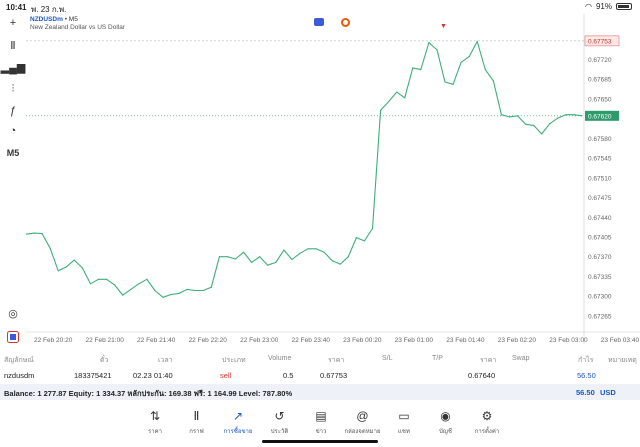  What do you see at coordinates (238, 432) in the screenshot?
I see `nav-label: การซื้อขาย` at bounding box center [238, 432].